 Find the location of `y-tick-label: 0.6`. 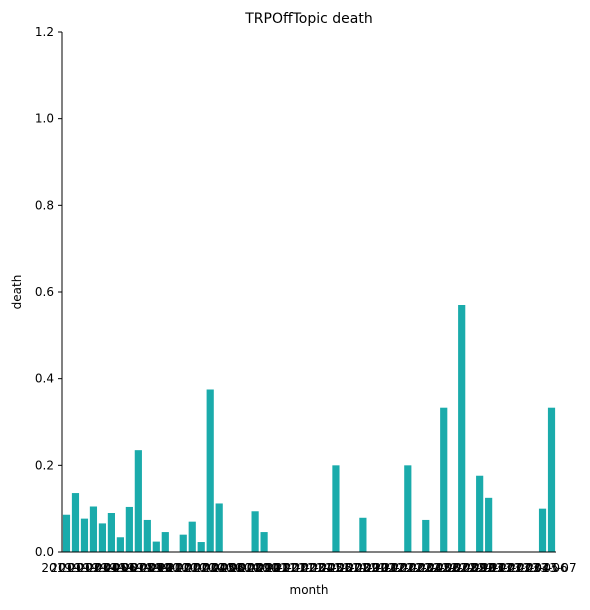

y-tick-label: 0.6 is located at coordinates (44, 292).